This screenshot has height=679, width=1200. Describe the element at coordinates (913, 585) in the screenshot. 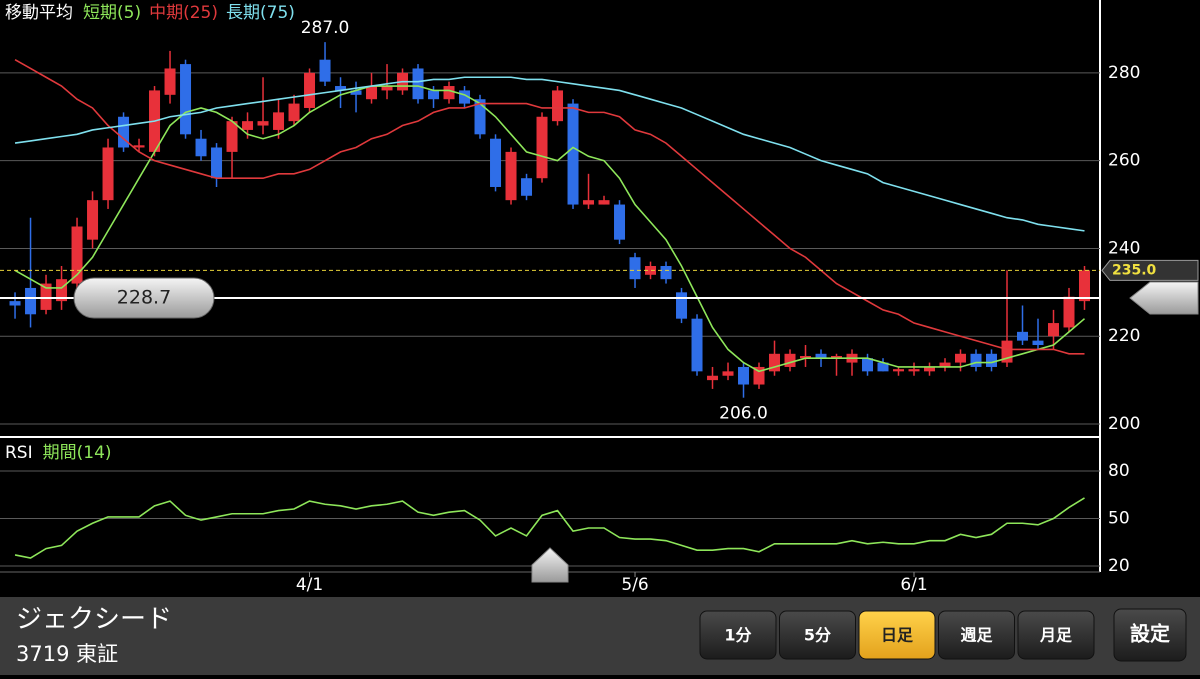

I see `x-tick-label: 6/1` at that location.